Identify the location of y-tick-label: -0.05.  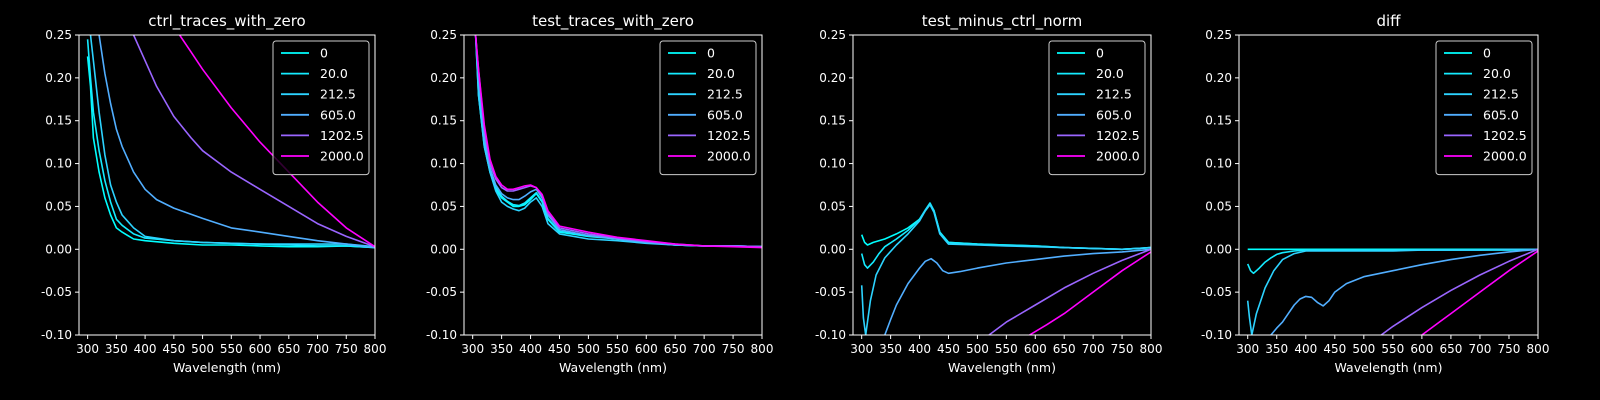
(1216, 292).